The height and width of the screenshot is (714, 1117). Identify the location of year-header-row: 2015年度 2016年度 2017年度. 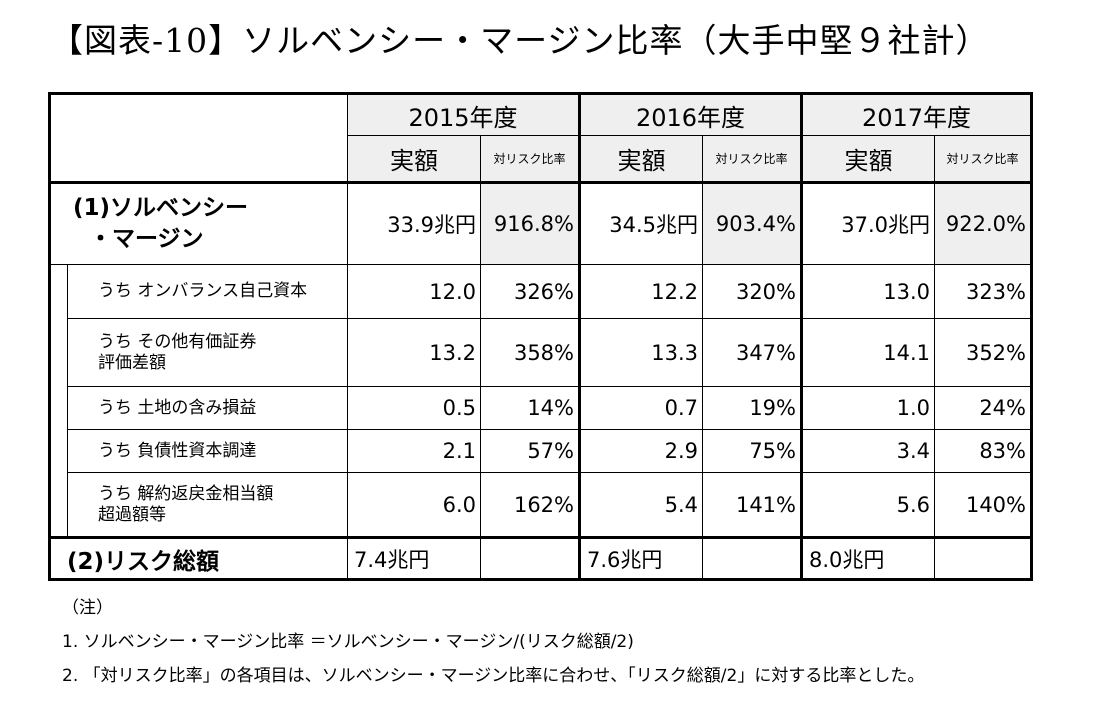
(540, 138).